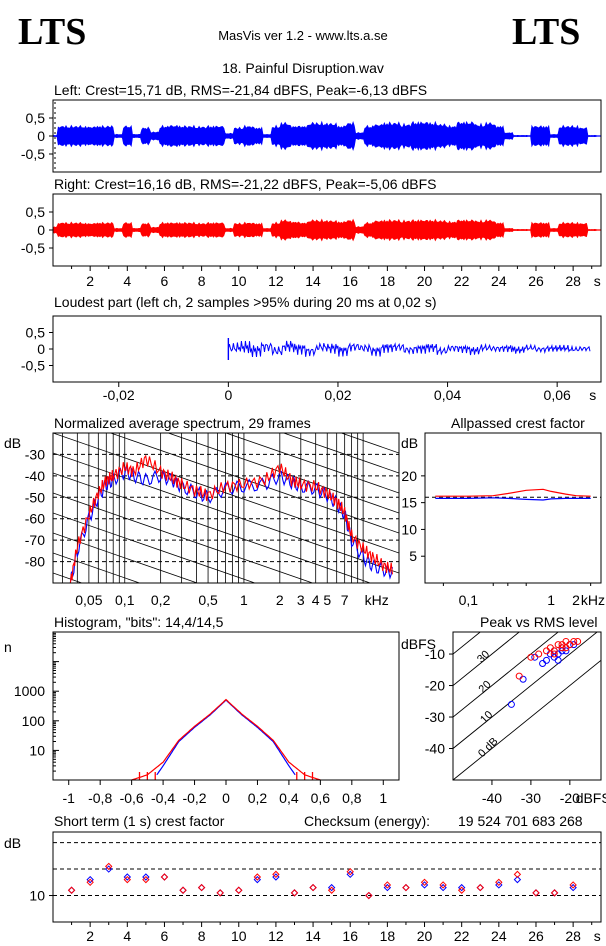 The width and height of the screenshot is (606, 946). I want to click on right-waveform-xtick-label: 10, so click(239, 281).